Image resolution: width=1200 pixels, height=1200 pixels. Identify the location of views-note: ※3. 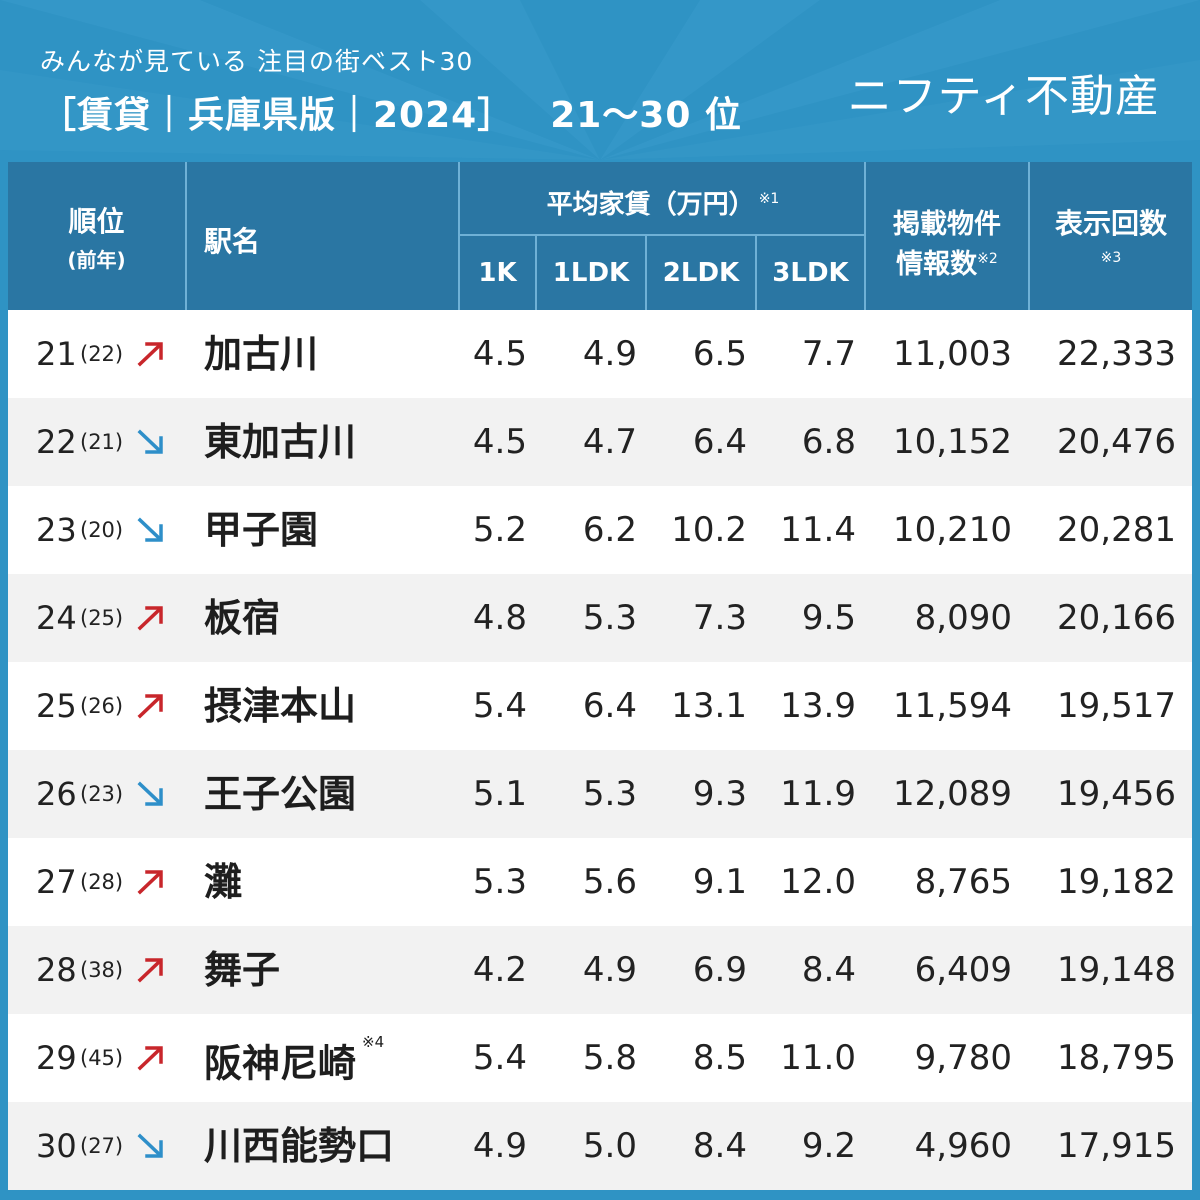
(1111, 258).